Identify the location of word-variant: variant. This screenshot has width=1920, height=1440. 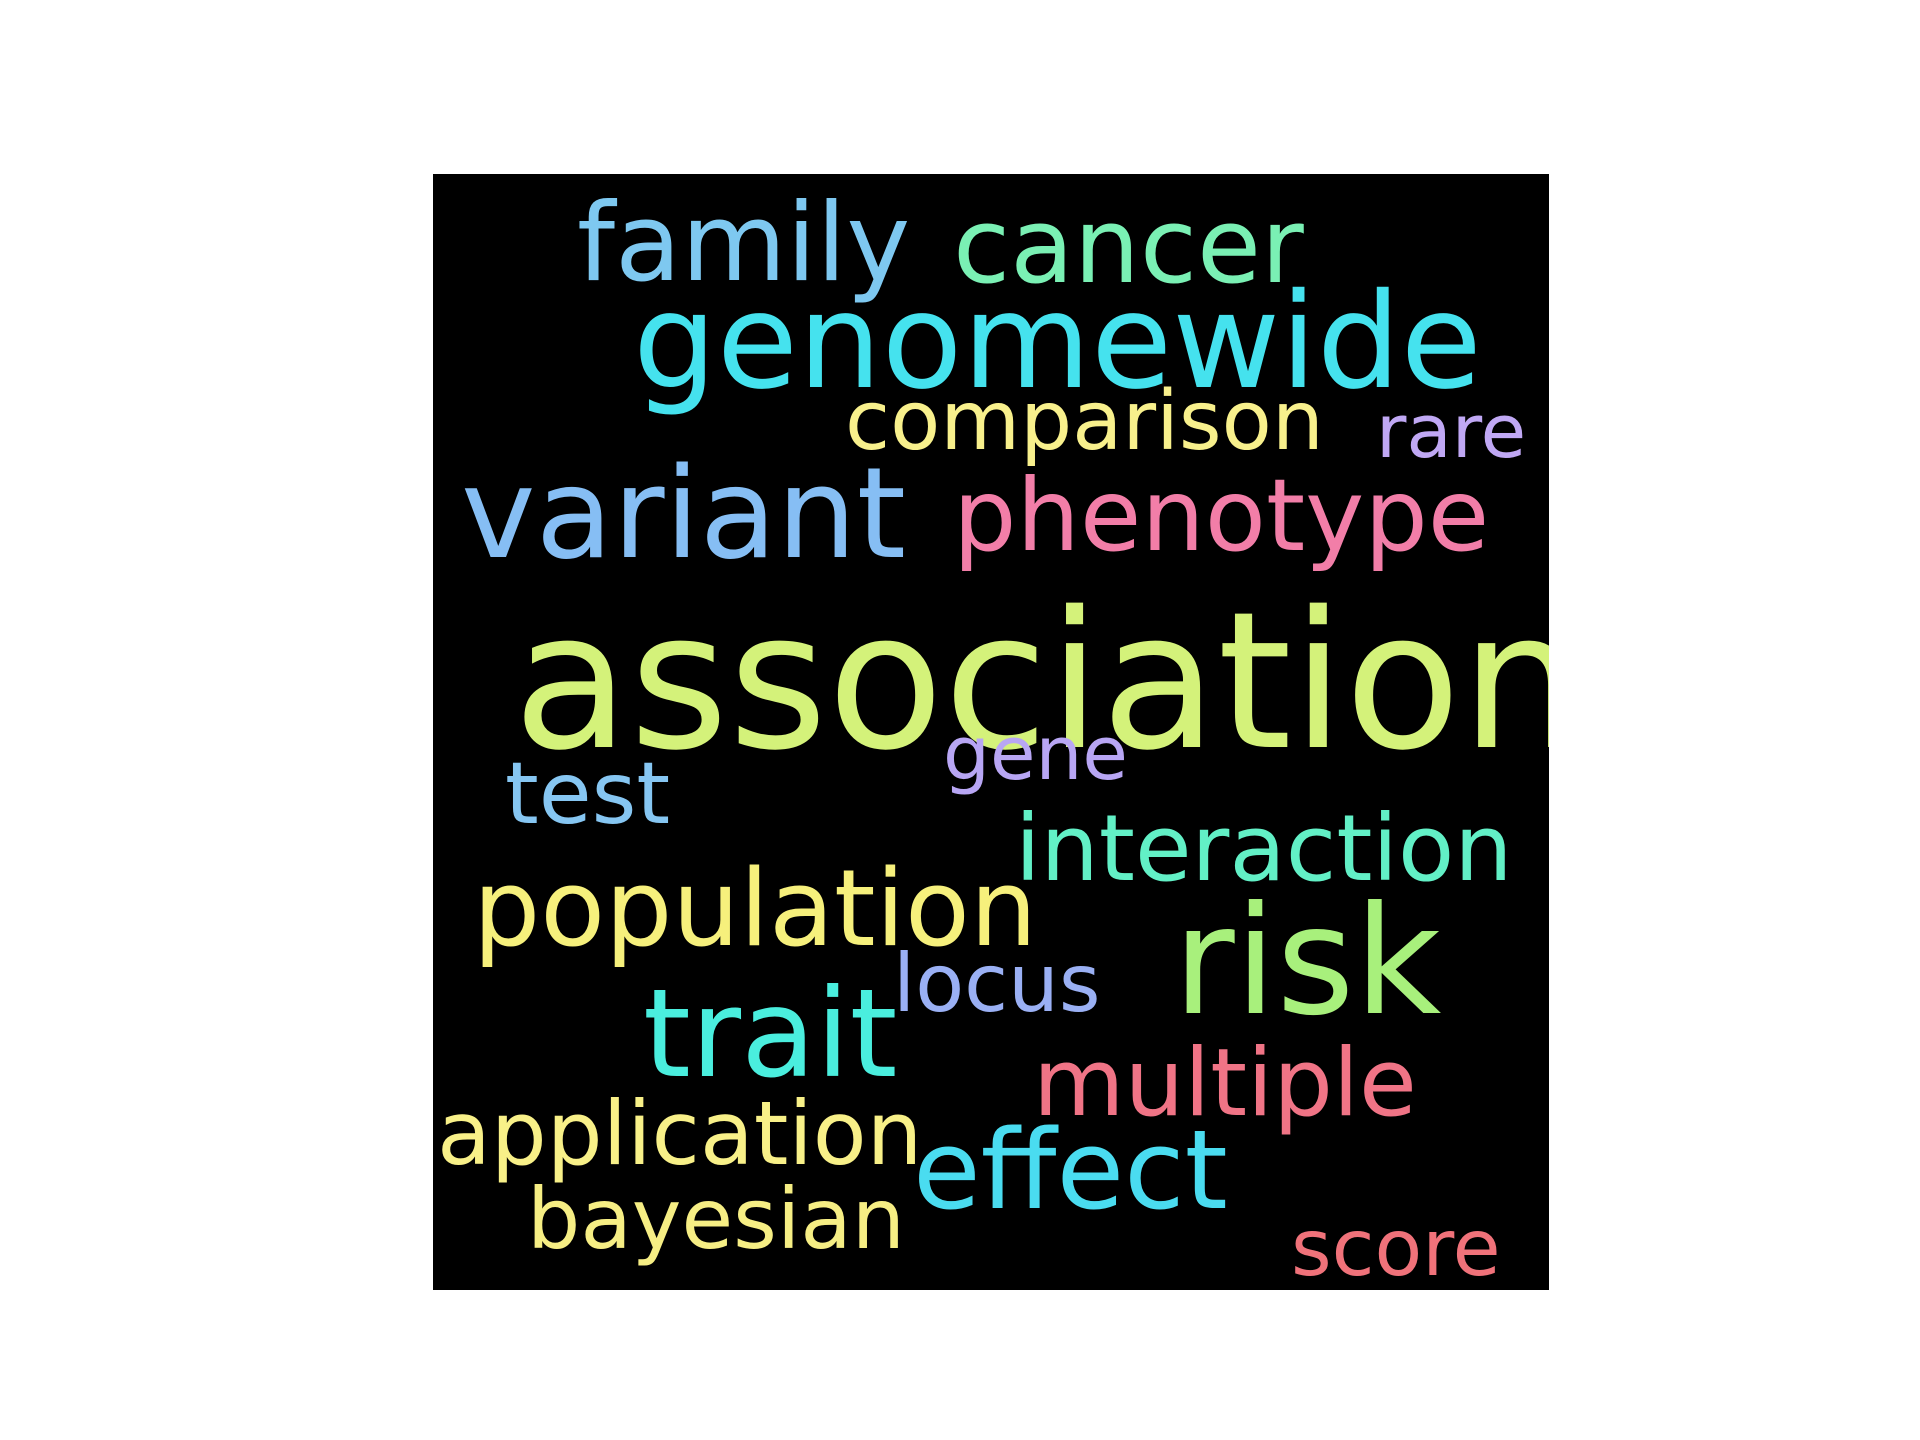
(684, 513).